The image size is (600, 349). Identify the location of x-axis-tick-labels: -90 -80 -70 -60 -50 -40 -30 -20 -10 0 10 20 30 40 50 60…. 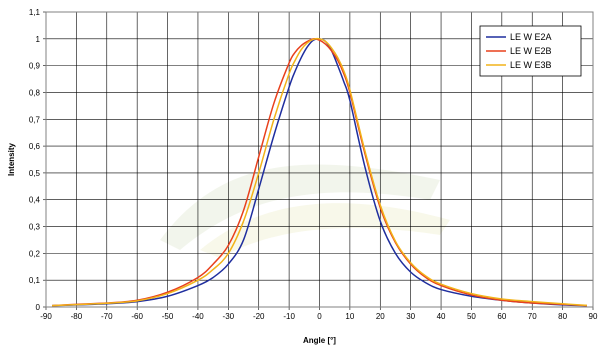
(319, 316).